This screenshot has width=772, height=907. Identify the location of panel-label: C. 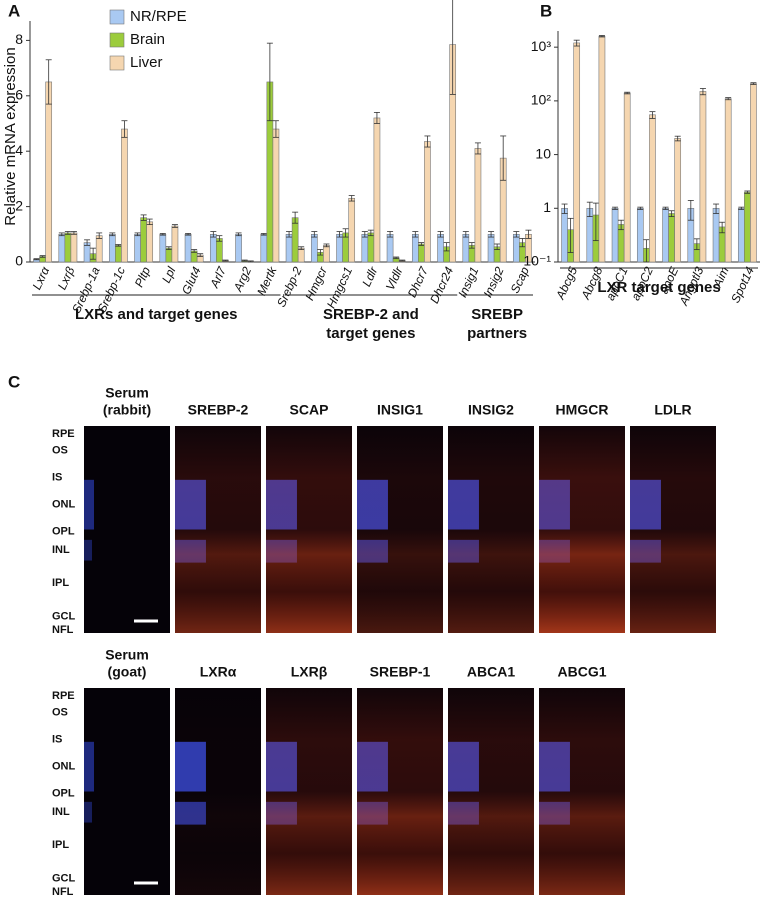
(14, 381).